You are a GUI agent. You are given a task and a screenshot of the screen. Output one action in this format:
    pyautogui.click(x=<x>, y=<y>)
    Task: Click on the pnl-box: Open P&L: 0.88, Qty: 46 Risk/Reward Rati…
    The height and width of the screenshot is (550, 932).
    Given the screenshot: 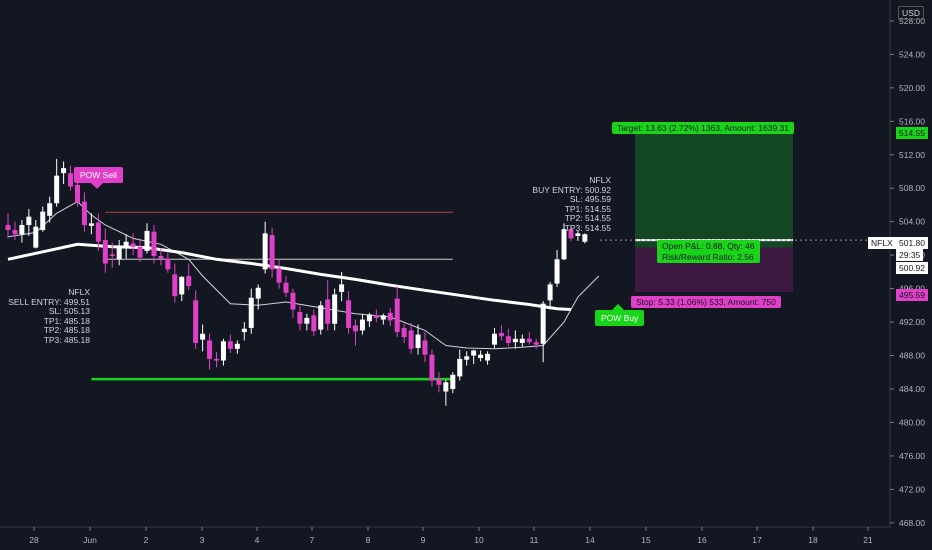 What is the action you would take?
    pyautogui.click(x=708, y=251)
    